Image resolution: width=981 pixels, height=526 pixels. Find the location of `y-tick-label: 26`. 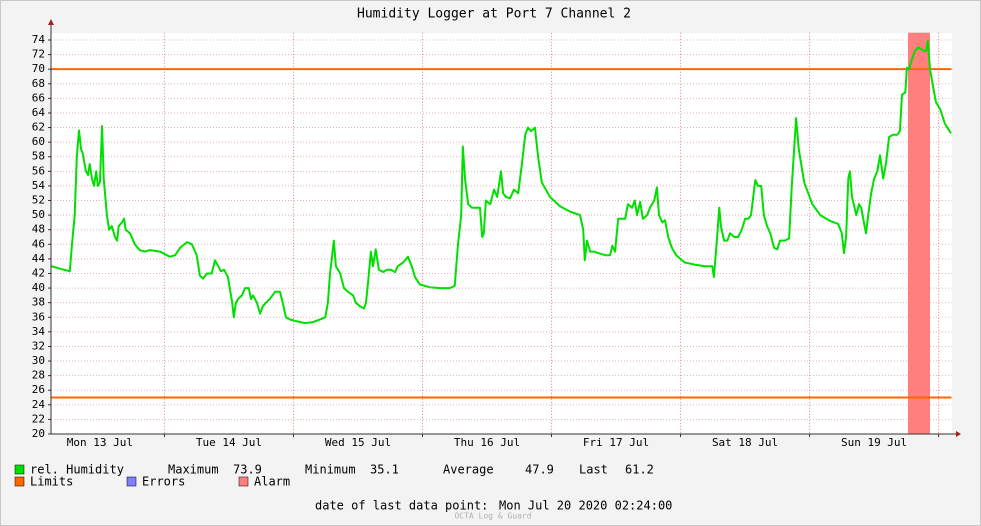

y-tick-label: 26 is located at coordinates (38, 389).